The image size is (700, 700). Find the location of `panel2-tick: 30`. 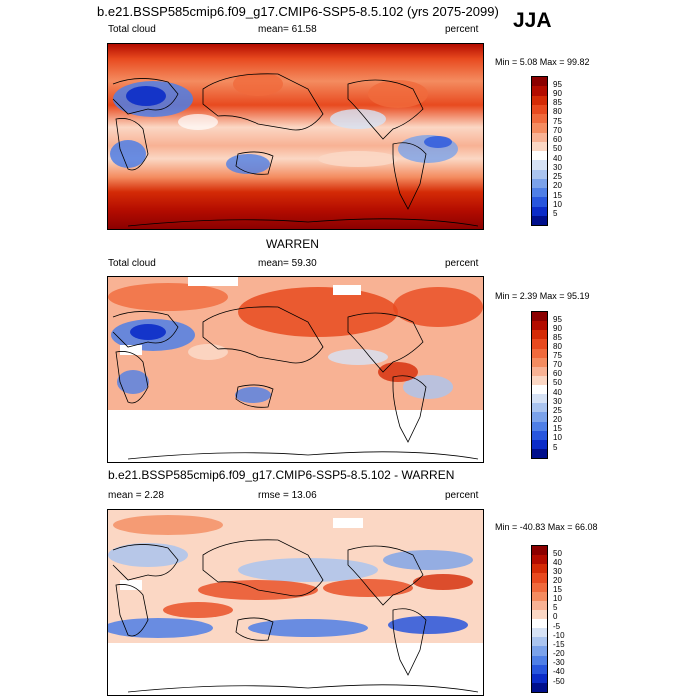

panel2-tick: 30 is located at coordinates (557, 401).